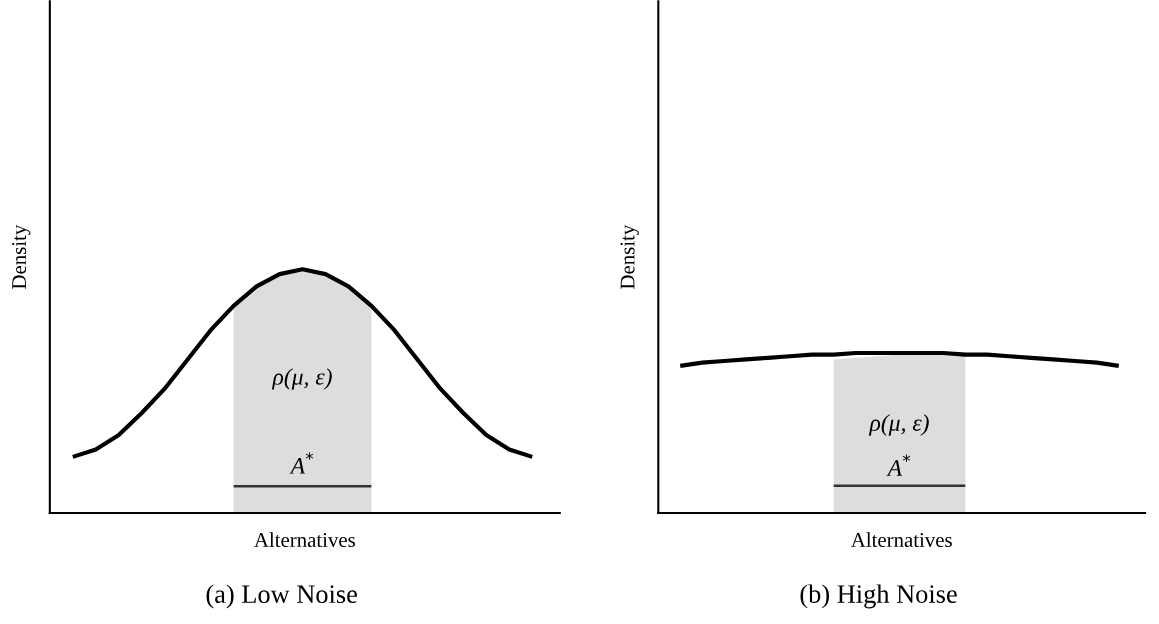 The image size is (1159, 624). I want to click on text: (a) Low Noise, so click(281, 596).